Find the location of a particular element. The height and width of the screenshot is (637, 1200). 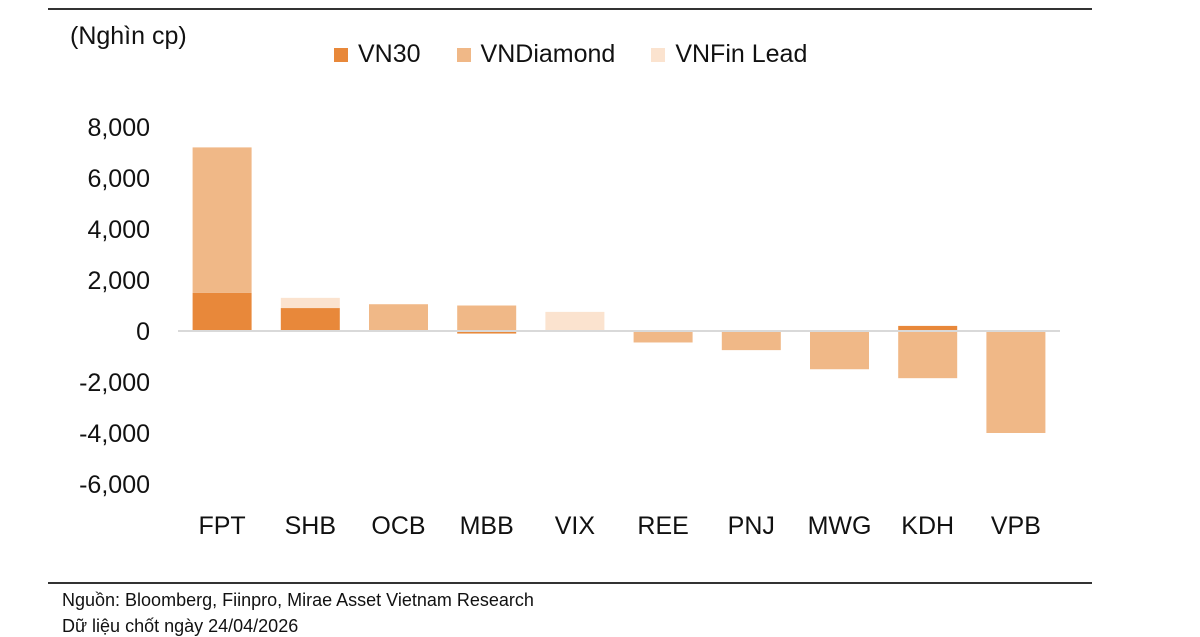

top-rule is located at coordinates (570, 9).